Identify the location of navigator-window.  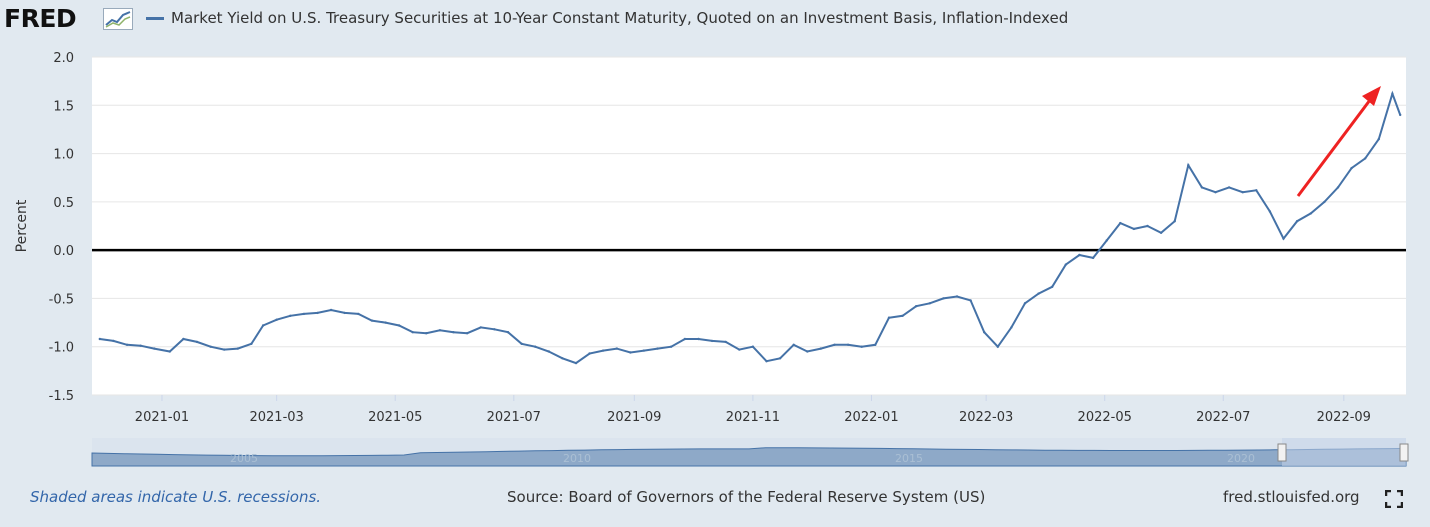
(1344, 452).